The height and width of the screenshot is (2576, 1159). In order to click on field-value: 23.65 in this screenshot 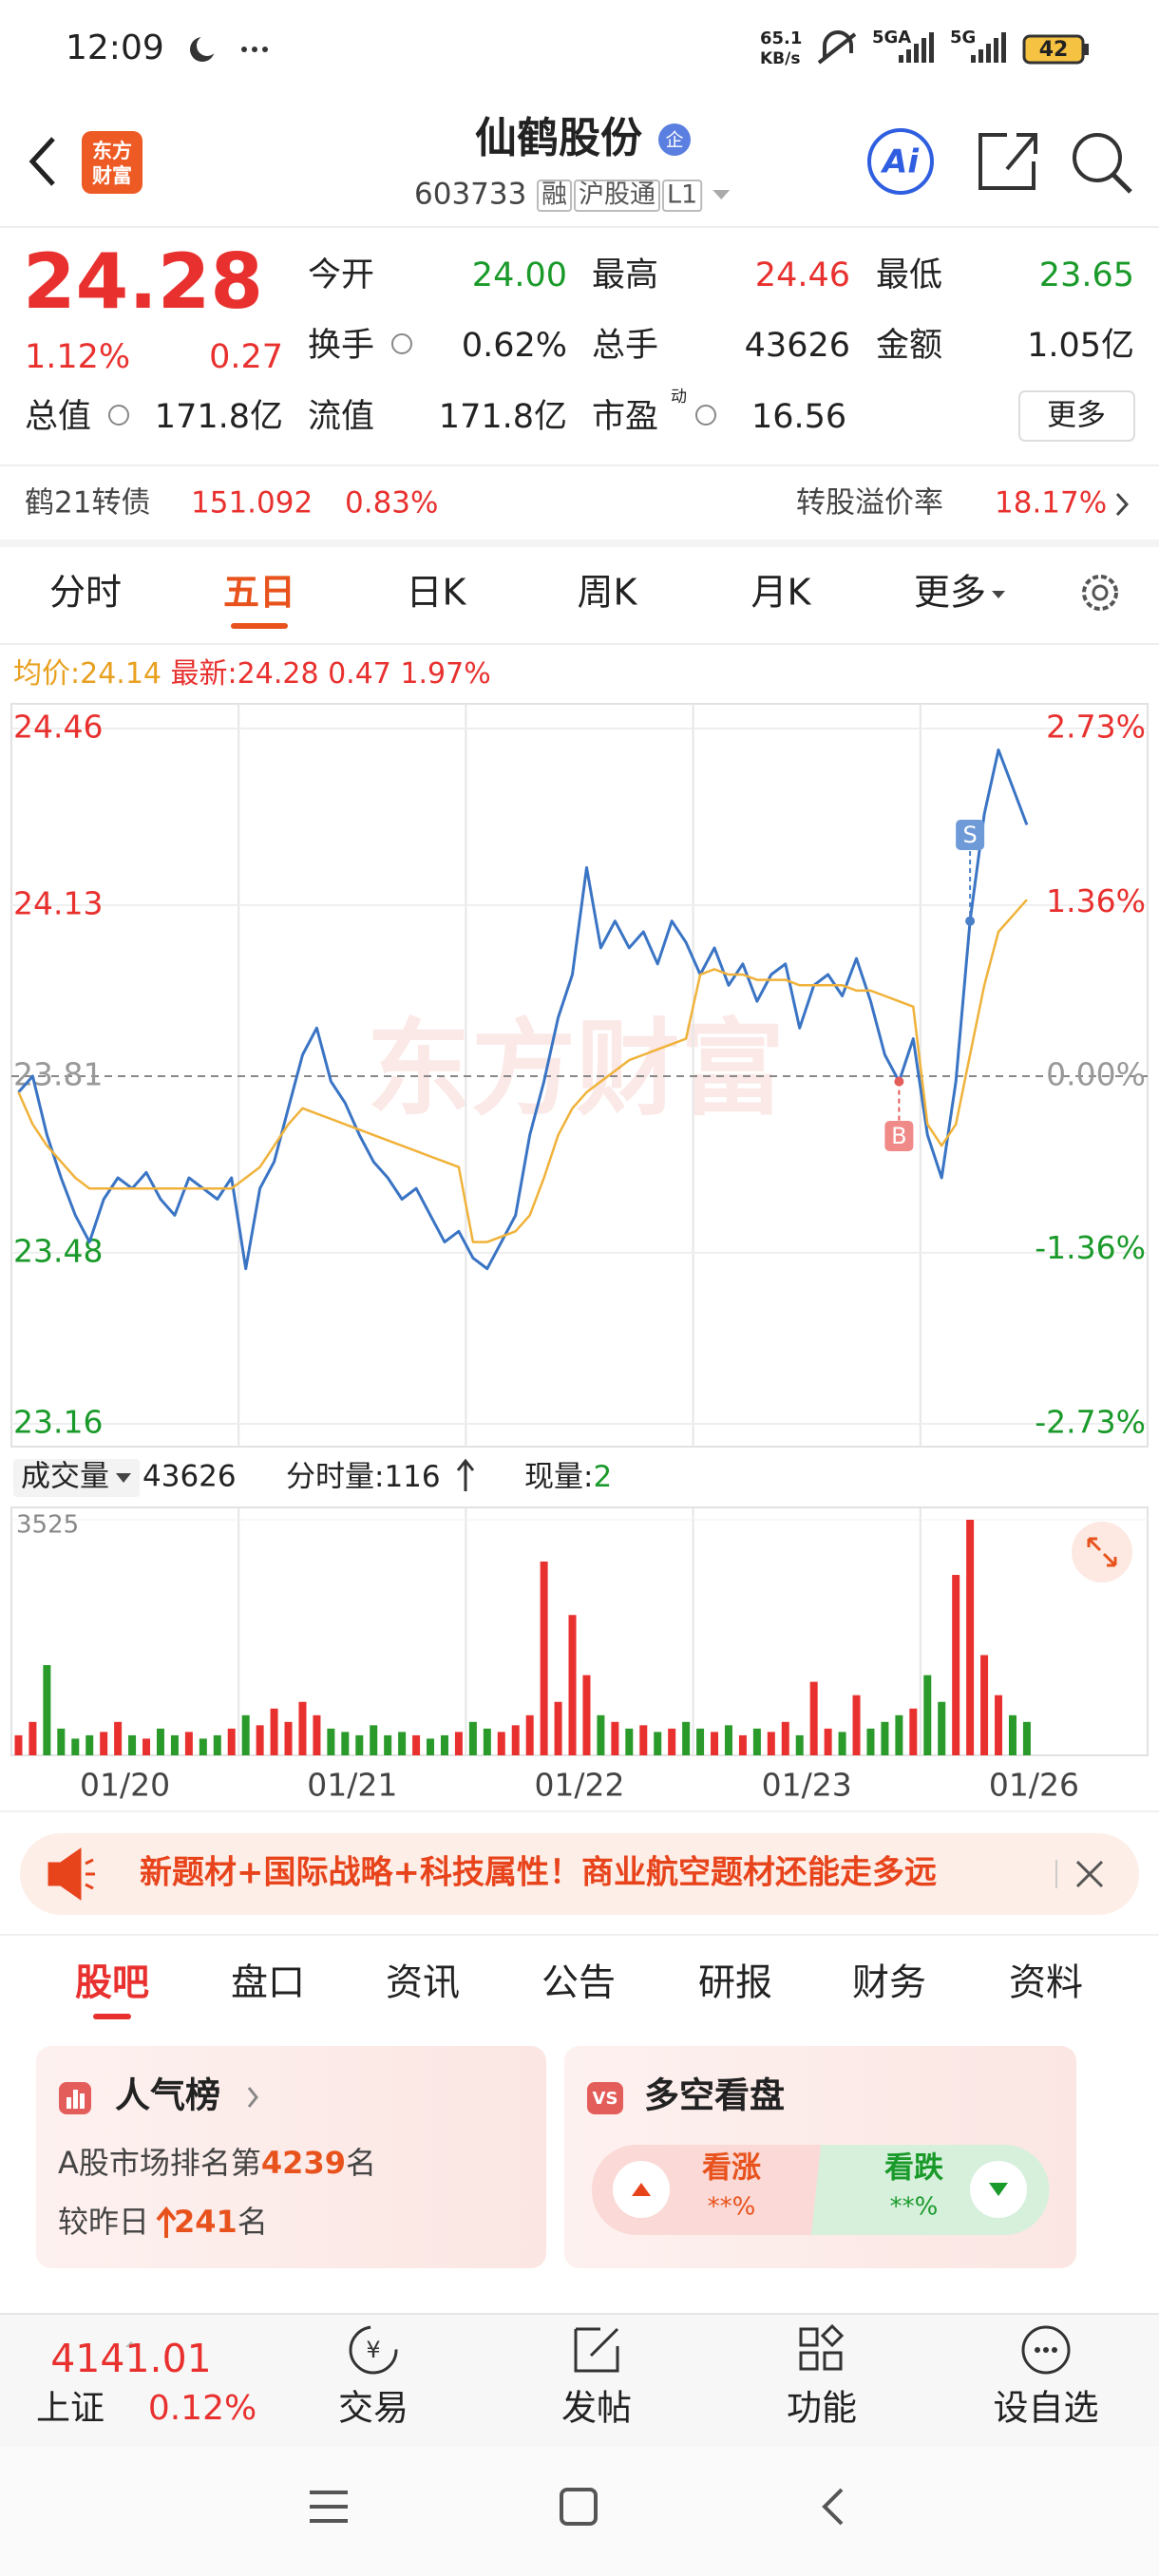, I will do `click(1086, 275)`.